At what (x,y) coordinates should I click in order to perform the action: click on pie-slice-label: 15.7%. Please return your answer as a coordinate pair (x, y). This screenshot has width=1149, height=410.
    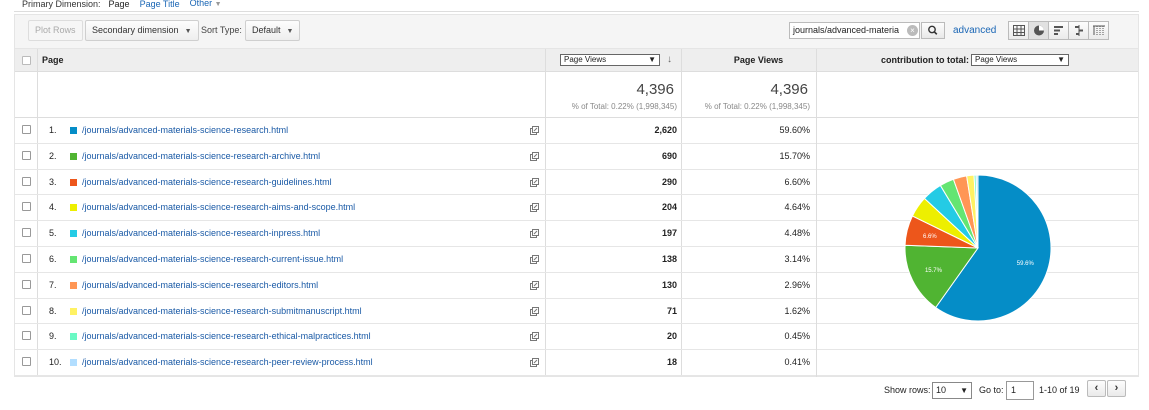
    Looking at the image, I should click on (934, 271).